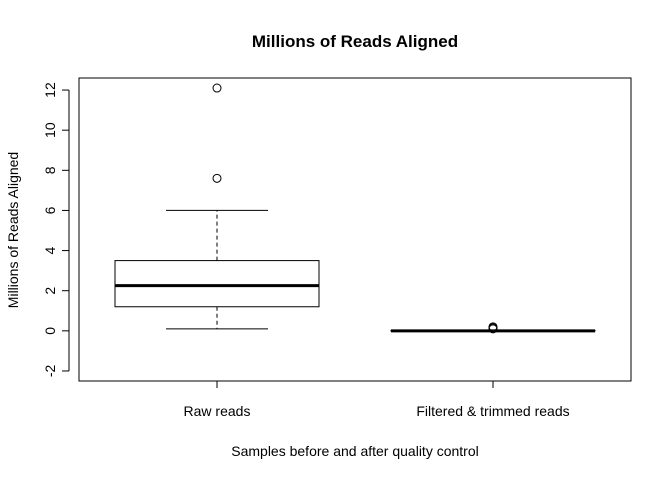  What do you see at coordinates (377, 400) in the screenshot?
I see `x-axis: Raw reads Filtered & trimmed reads` at bounding box center [377, 400].